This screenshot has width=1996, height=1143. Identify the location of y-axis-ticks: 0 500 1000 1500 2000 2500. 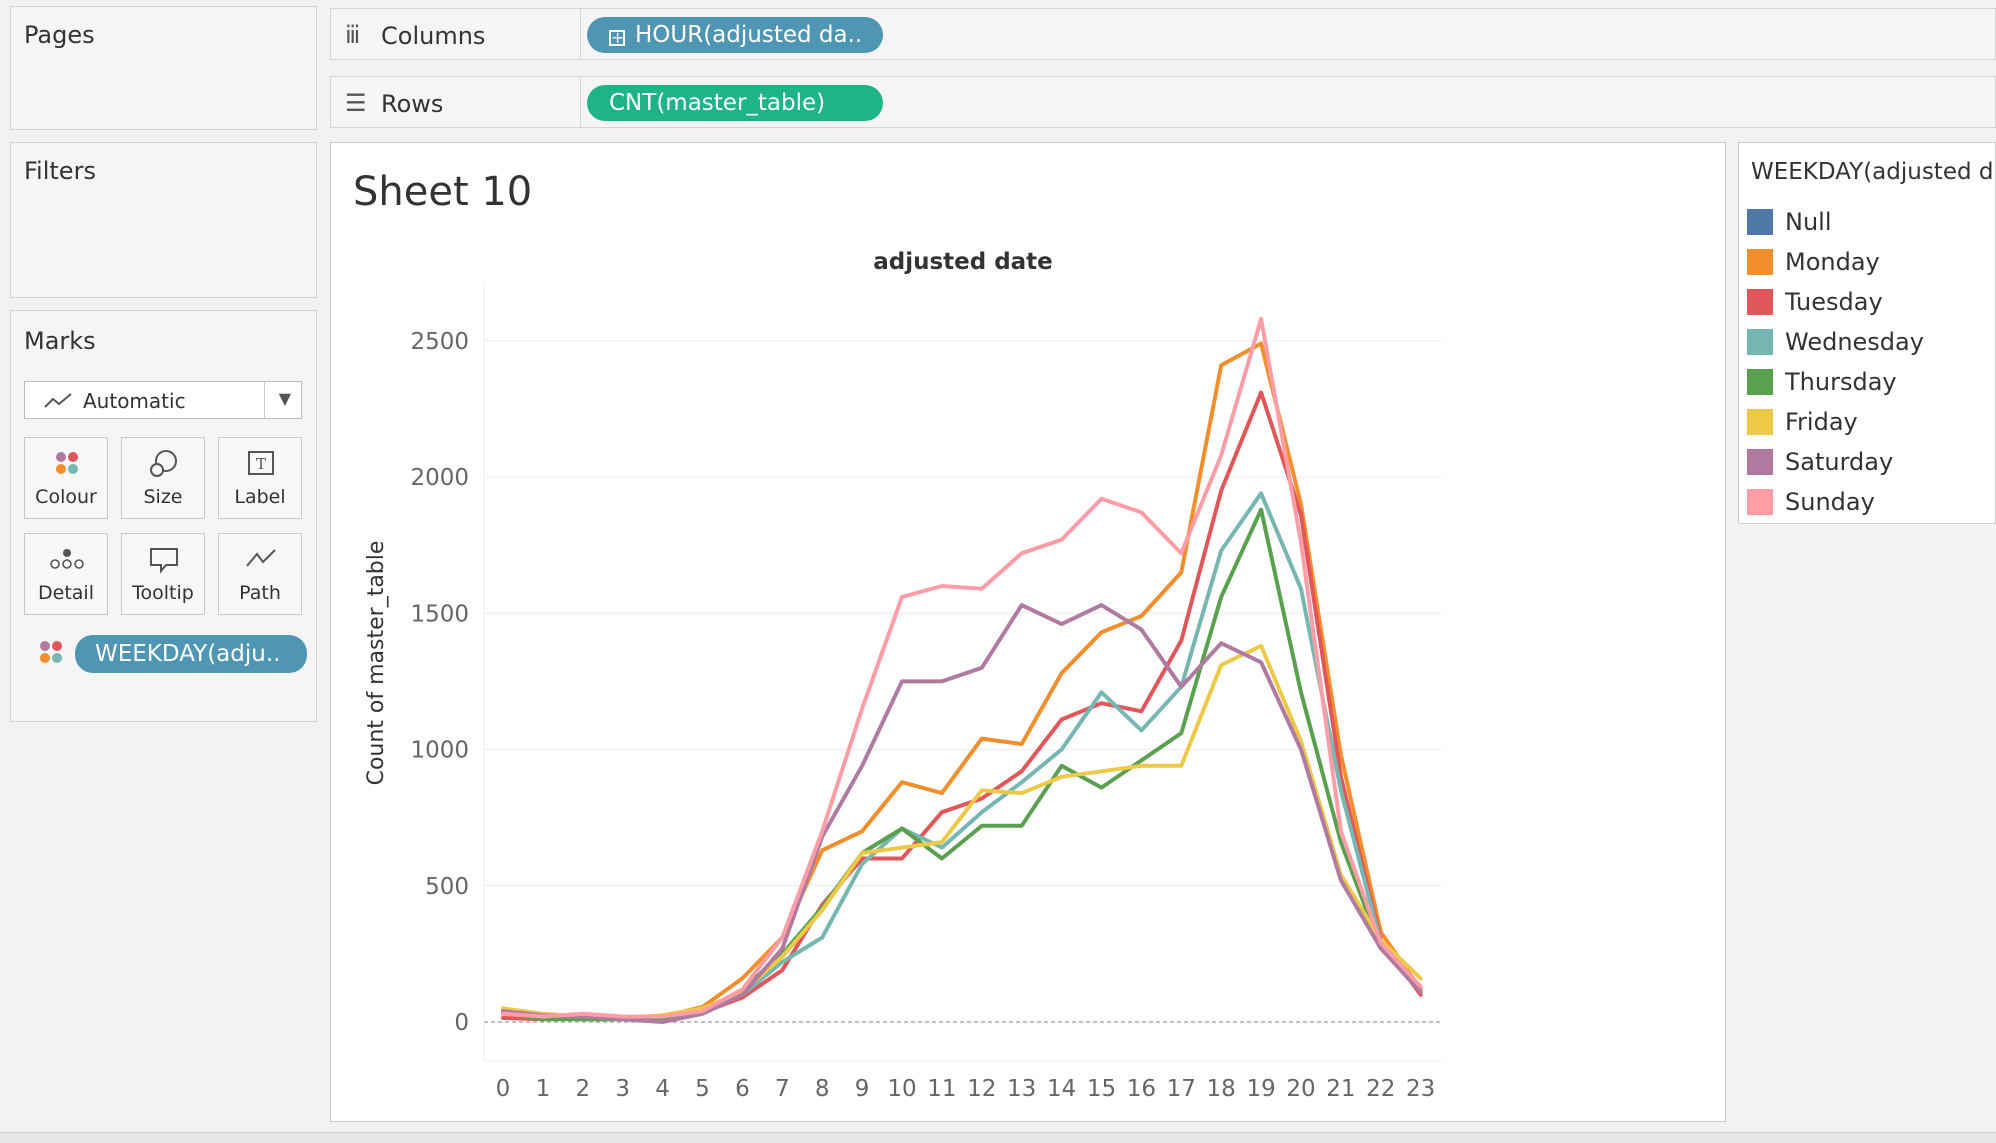
(439, 682).